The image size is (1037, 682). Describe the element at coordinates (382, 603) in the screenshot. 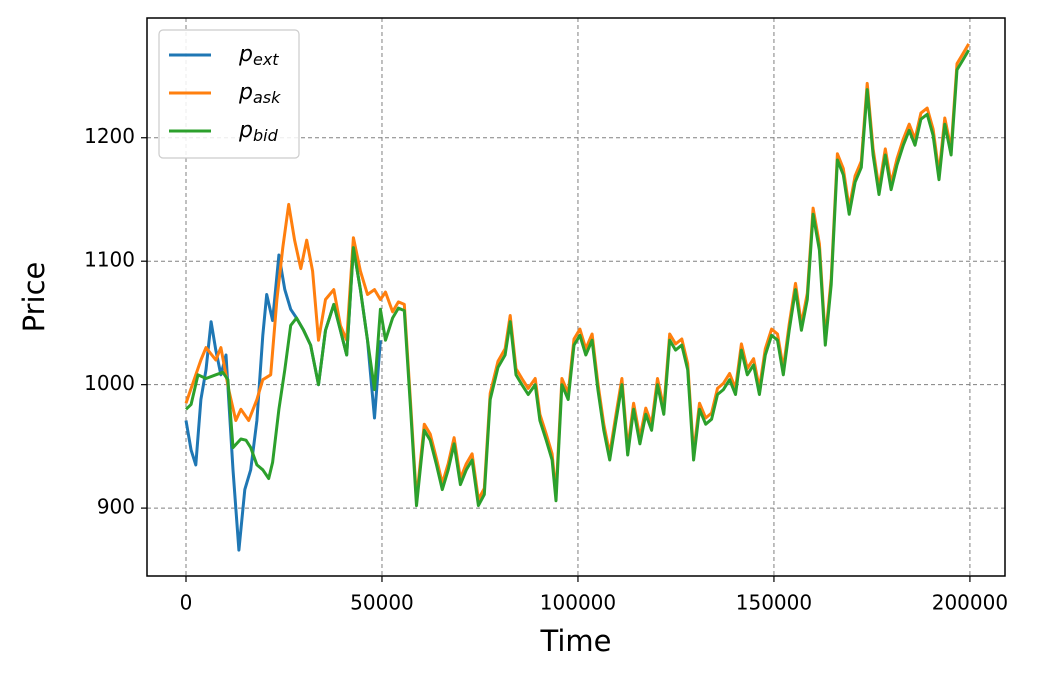

I see `x-tick-label: 50000` at that location.